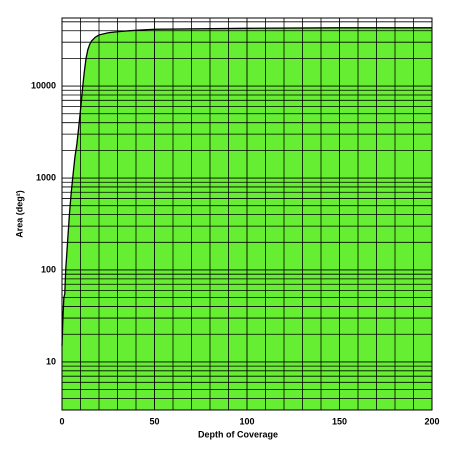 This screenshot has height=451, width=452. Describe the element at coordinates (43, 85) in the screenshot. I see `y-tick-label: 10000` at that location.